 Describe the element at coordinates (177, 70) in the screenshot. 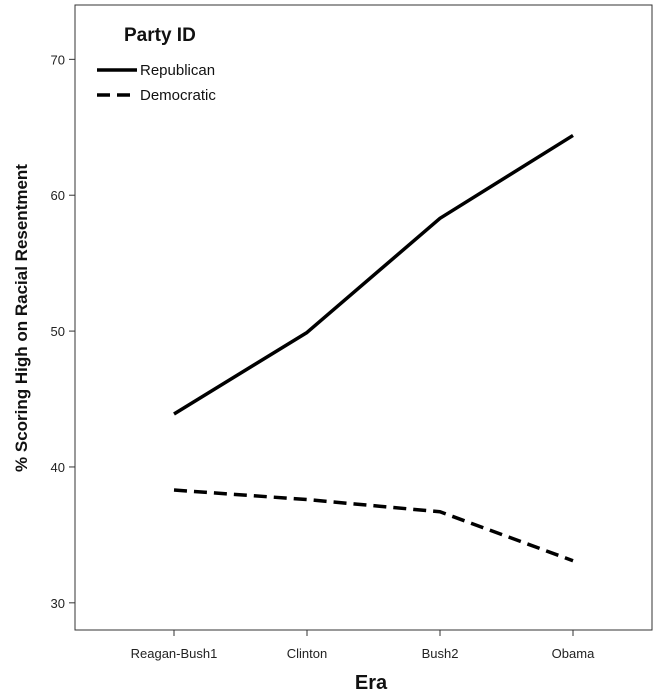

I see `legend-label-republican: Republican` at that location.